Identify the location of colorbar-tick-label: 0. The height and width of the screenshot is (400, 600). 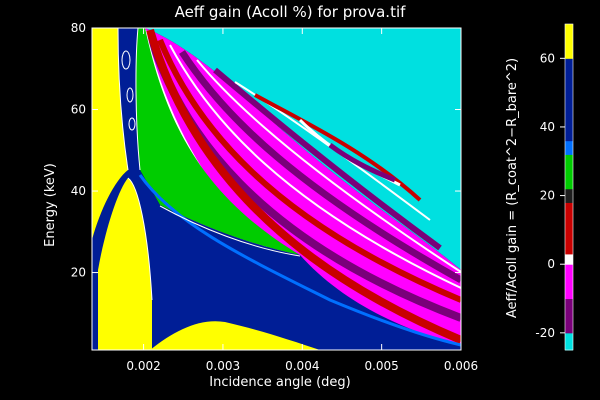
(551, 264).